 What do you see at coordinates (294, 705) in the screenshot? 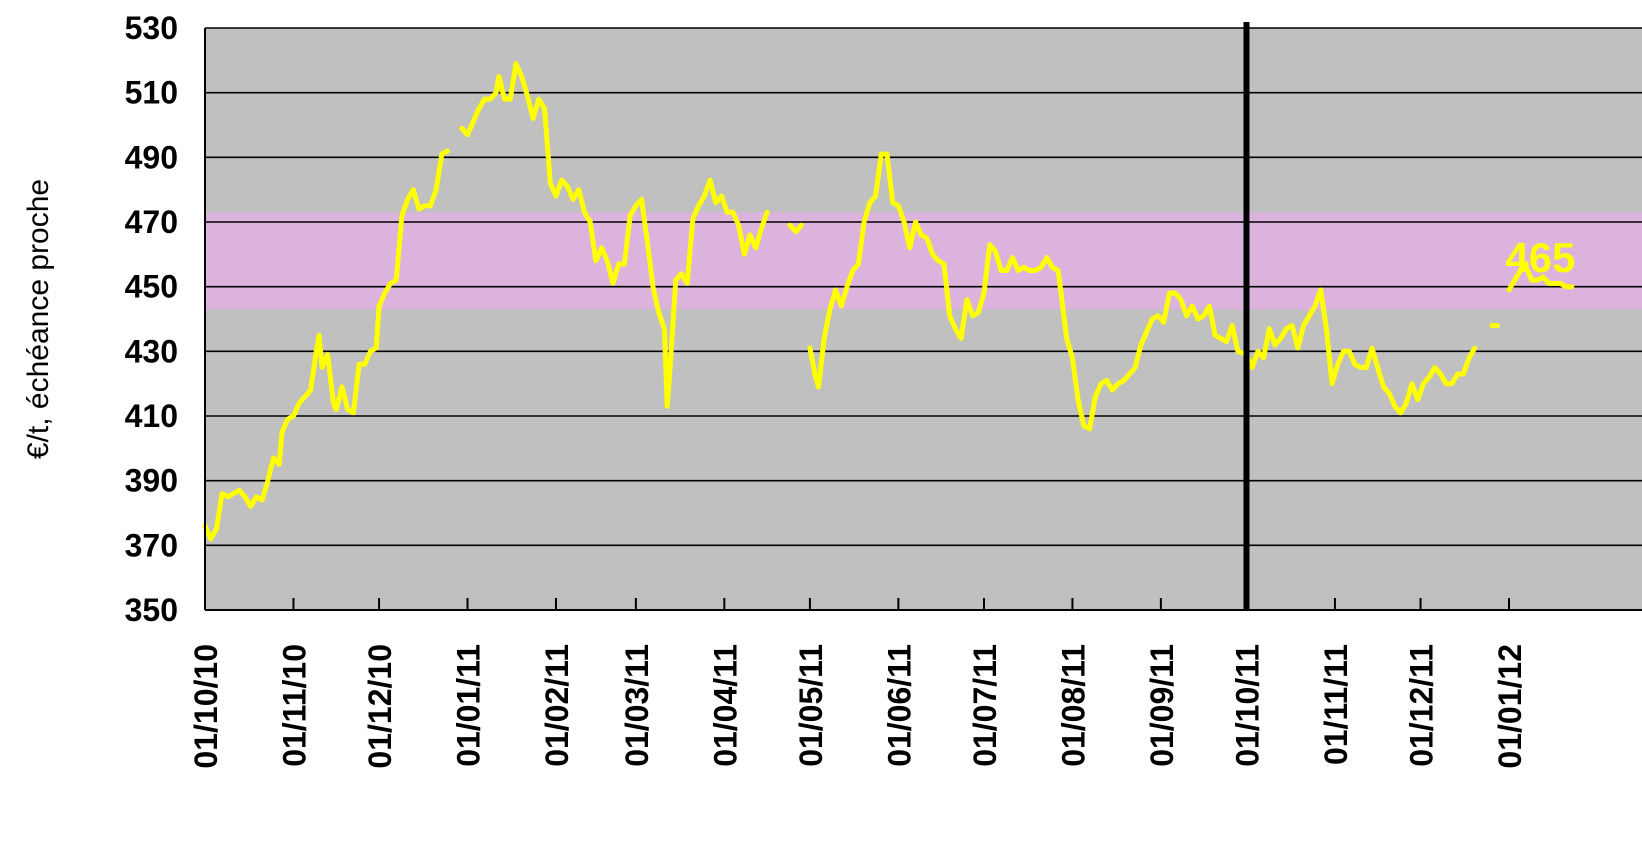
I see `x-tick-label-01/11/10: 01/11/10` at bounding box center [294, 705].